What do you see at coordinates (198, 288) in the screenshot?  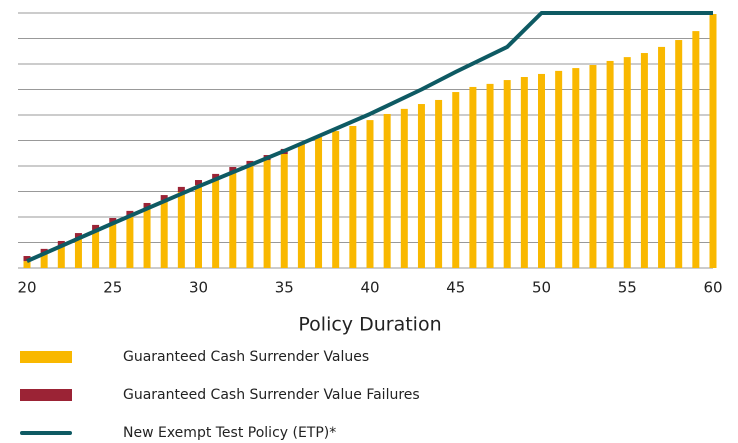 I see `x-tick-label: 30` at bounding box center [198, 288].